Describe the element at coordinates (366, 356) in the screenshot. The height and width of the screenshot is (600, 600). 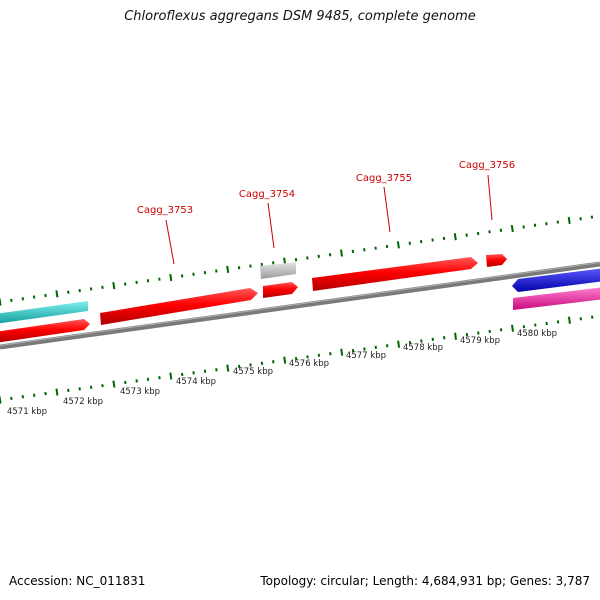
I see `scale-label-4577: 4577 kbp` at that location.